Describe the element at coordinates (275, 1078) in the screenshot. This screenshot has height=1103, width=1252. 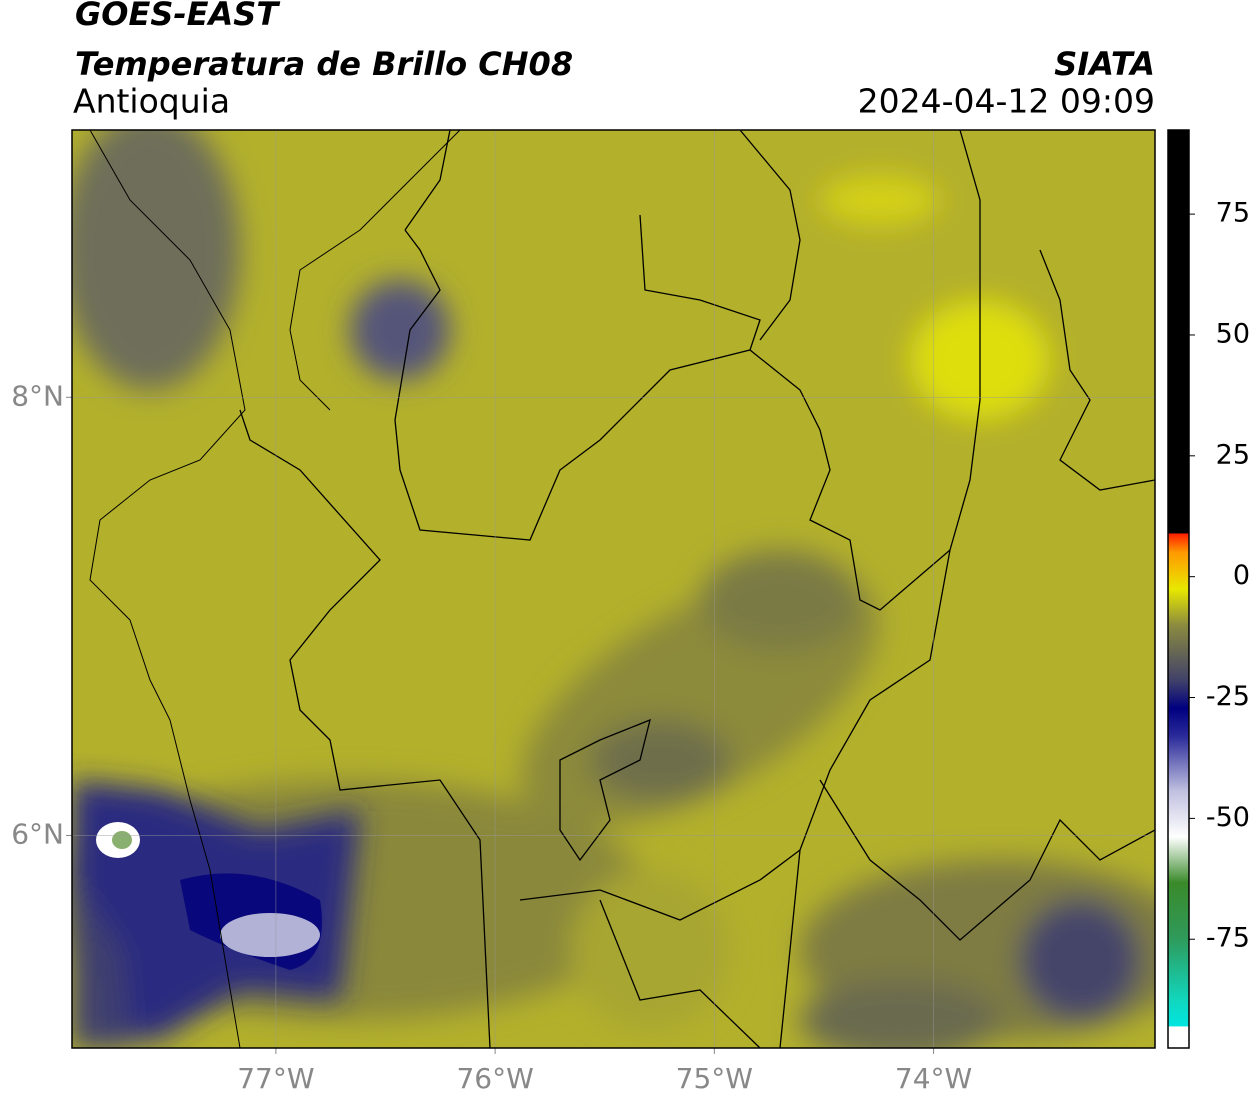
I see `x-tick-label: 77°W` at that location.